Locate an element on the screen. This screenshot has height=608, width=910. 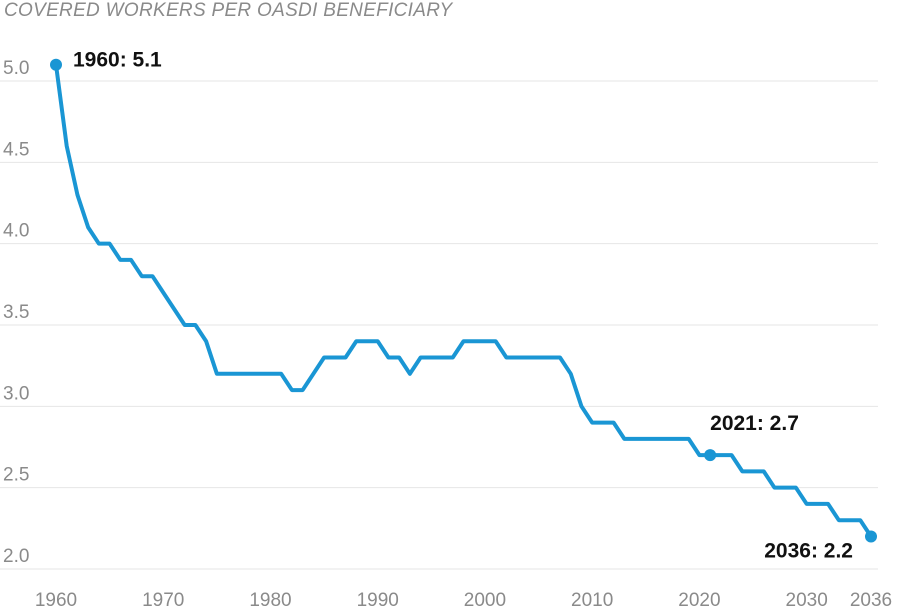
y-tick-label: 3.5 is located at coordinates (16, 312).